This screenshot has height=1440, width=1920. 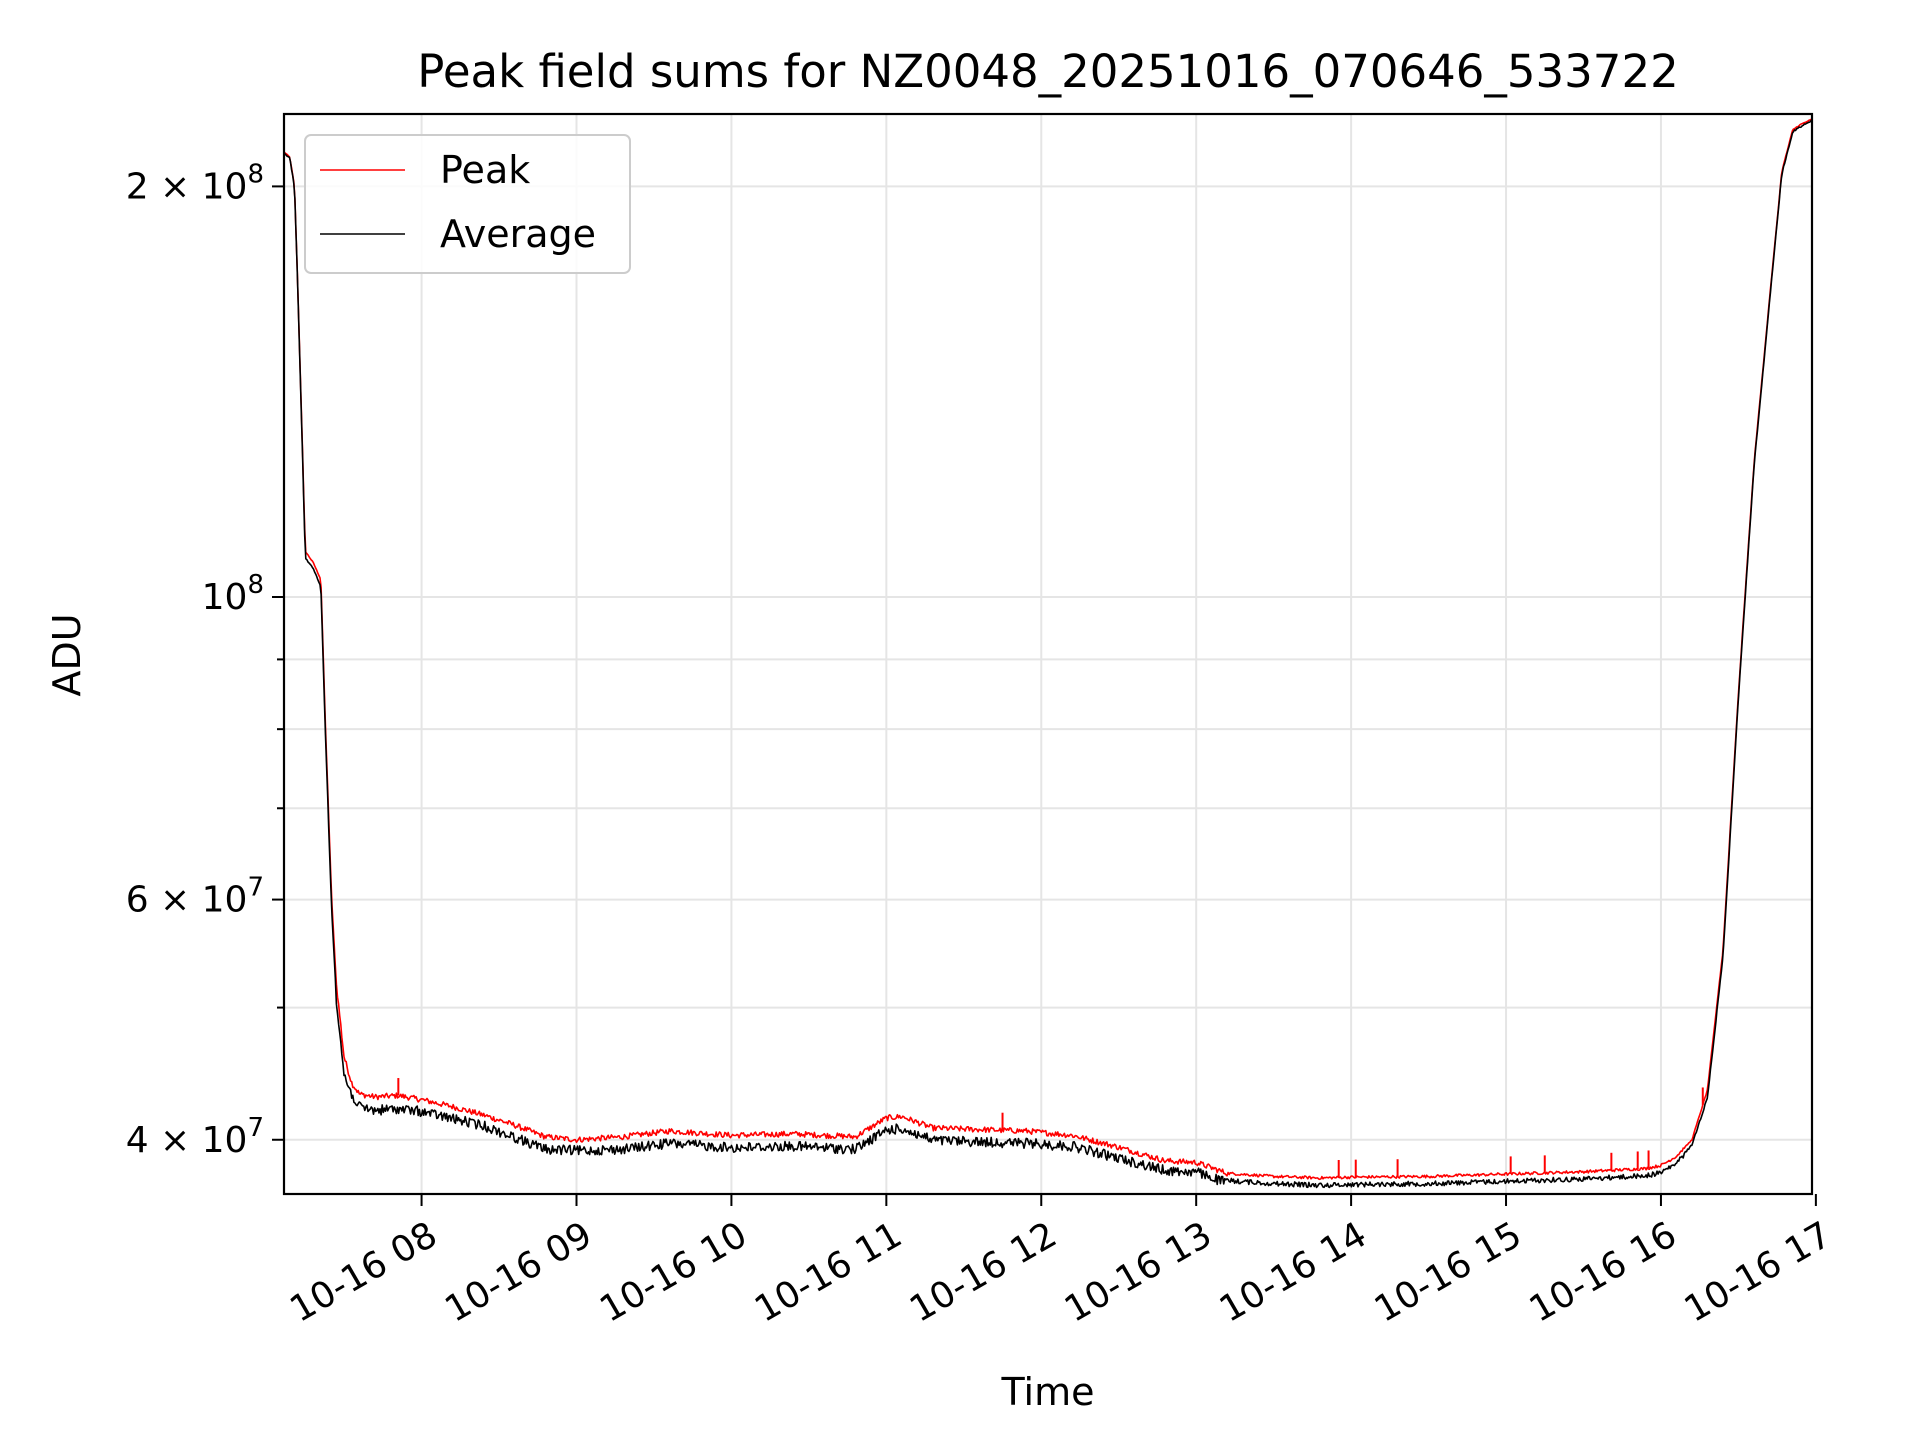 I want to click on x-tick-label: 10-16 09, so click(x=518, y=1272).